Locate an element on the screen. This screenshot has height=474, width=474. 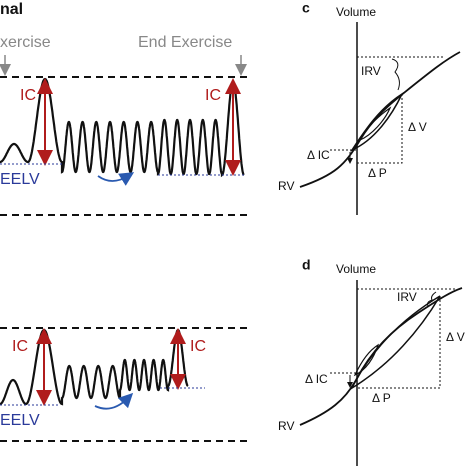
curve is located at coordinates (380, 119).